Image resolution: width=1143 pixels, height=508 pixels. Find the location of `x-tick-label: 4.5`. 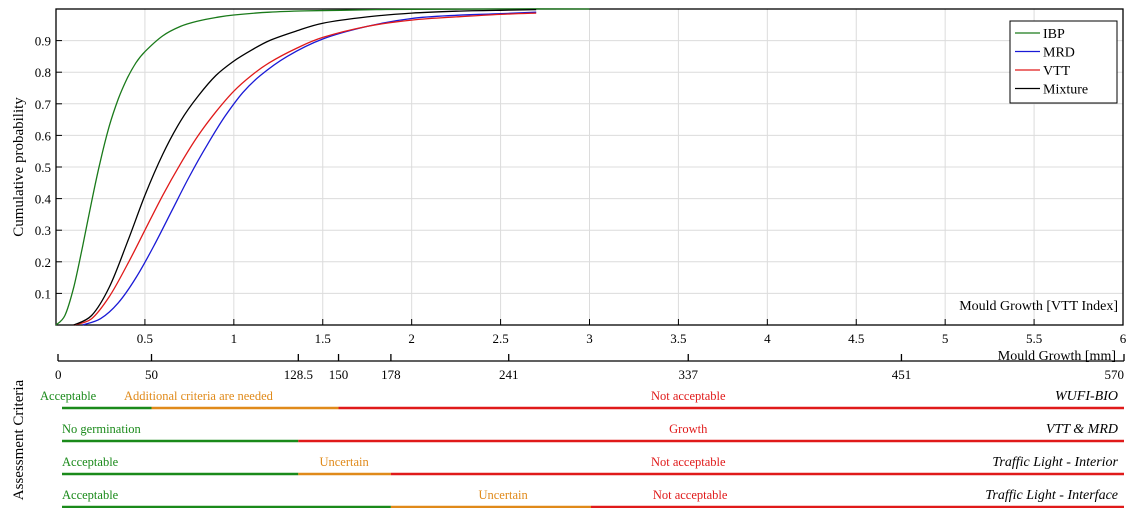

x-tick-label: 4.5 is located at coordinates (856, 338).